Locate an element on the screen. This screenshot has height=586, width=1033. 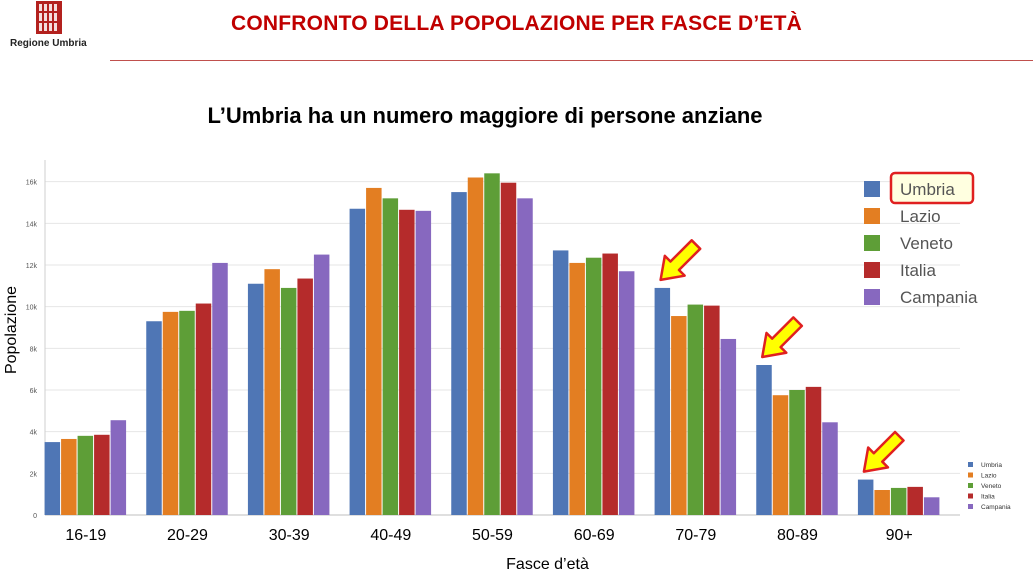
x-tick-label: 20-29 is located at coordinates (187, 535).